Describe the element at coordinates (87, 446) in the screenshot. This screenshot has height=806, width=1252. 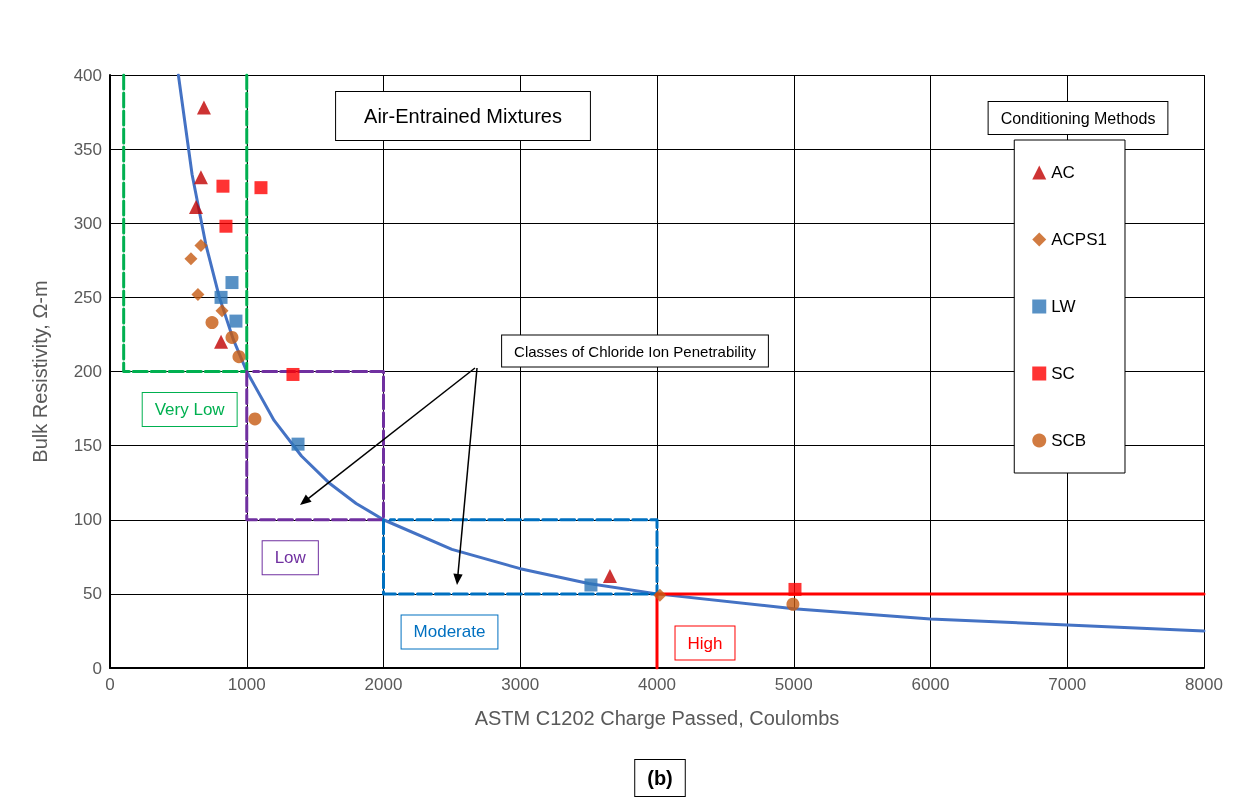
I see `y-tick-label: 150` at that location.